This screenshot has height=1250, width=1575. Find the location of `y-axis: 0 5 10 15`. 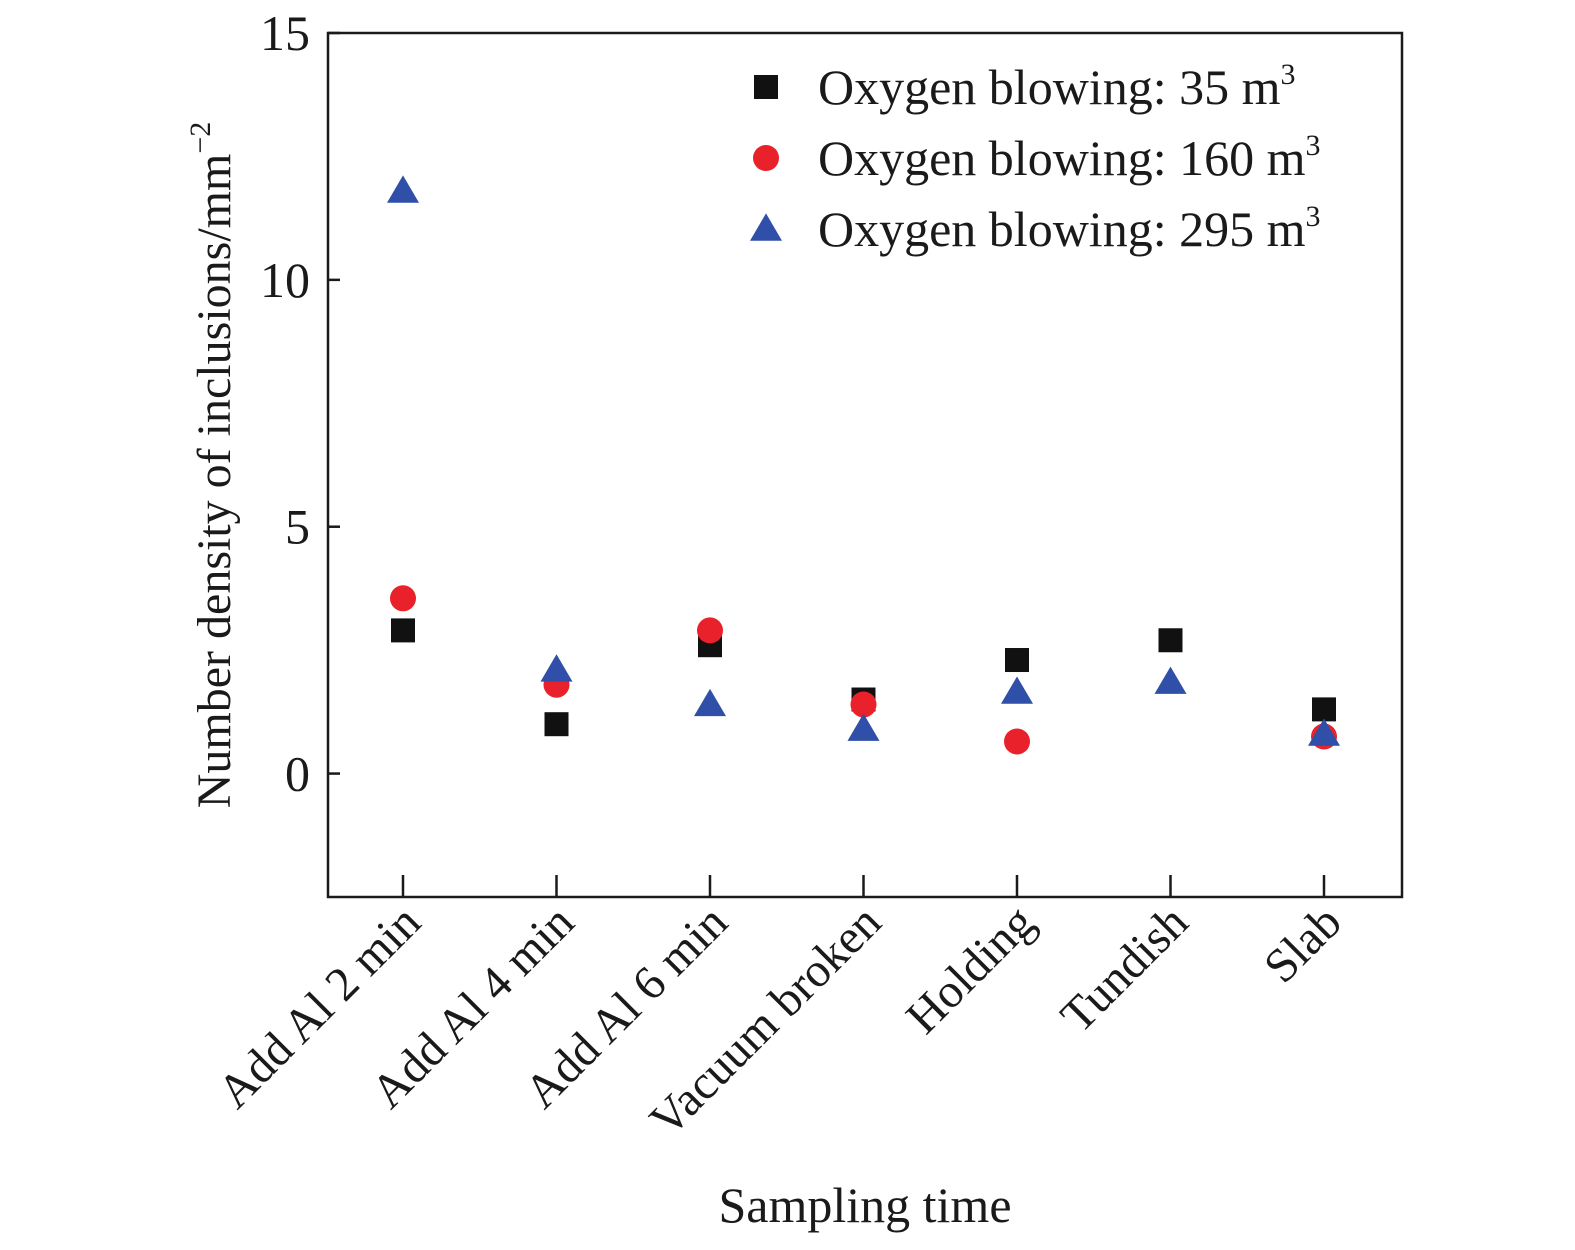

y-axis: 0 5 10 15 is located at coordinates (300, 403).